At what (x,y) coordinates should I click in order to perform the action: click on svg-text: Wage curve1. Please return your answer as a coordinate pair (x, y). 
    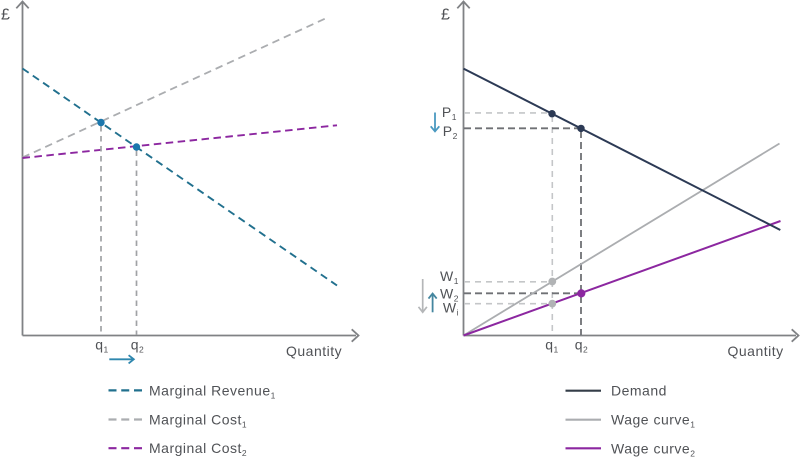
    Looking at the image, I should click on (653, 421).